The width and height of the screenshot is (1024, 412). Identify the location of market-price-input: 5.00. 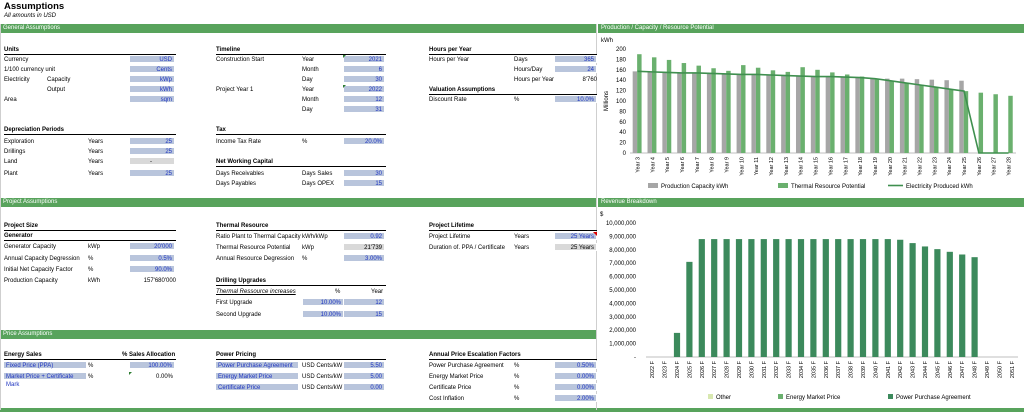
(364, 376).